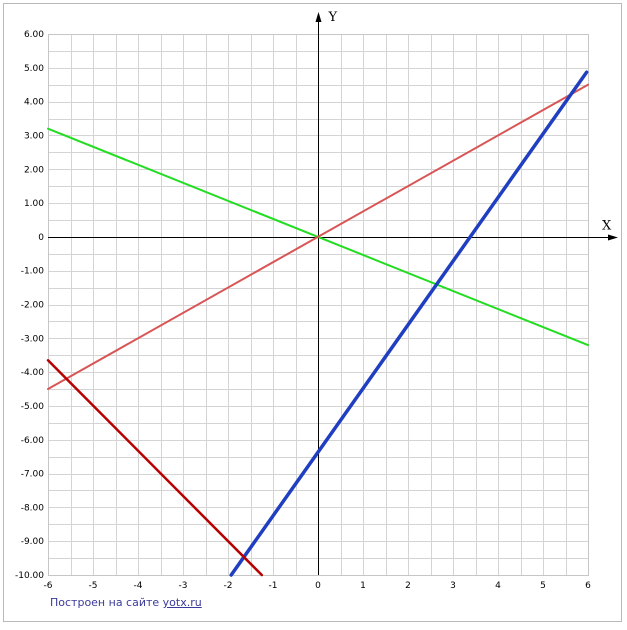 The image size is (627, 630). What do you see at coordinates (33, 373) in the screenshot?
I see `y-tick-label: -4.00` at bounding box center [33, 373].